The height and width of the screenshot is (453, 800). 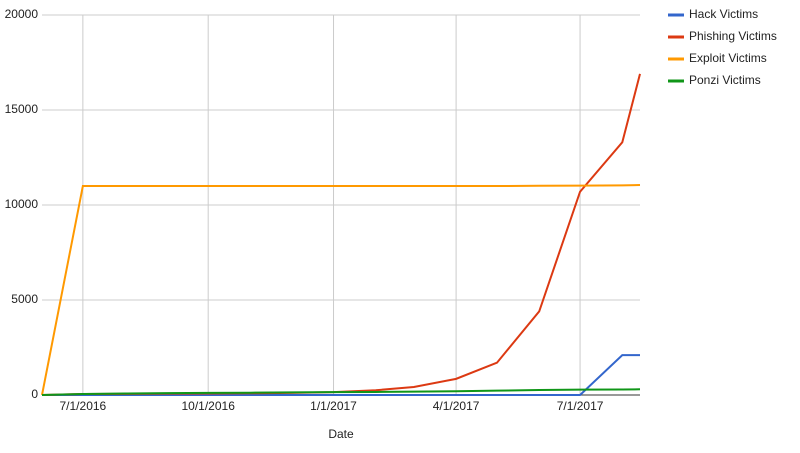 I want to click on legend-label: Exploit Victims, so click(x=728, y=58).